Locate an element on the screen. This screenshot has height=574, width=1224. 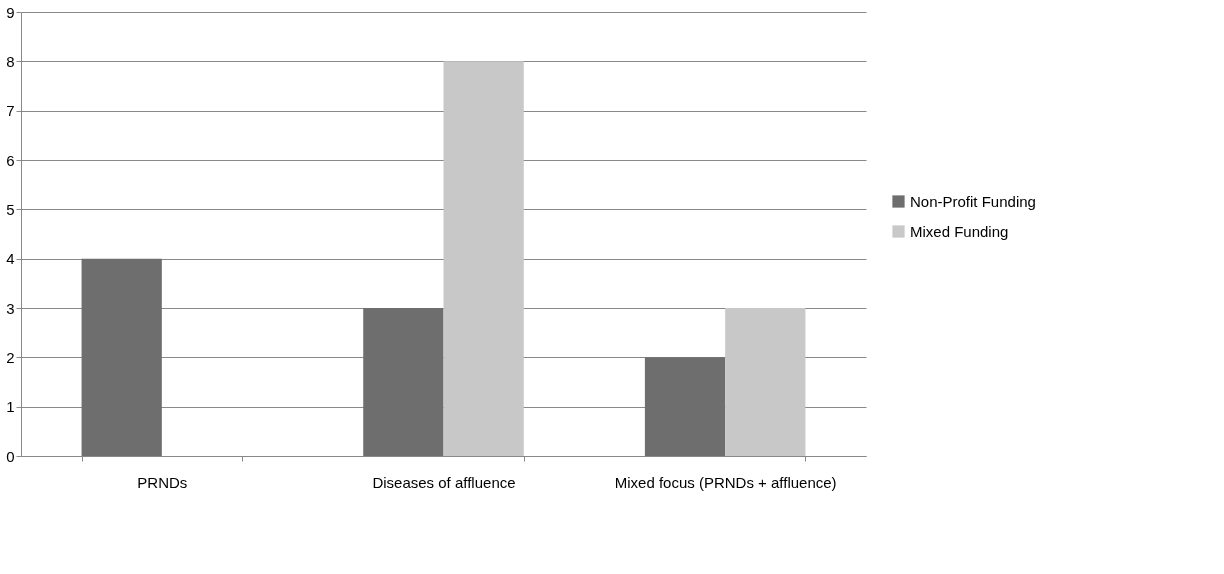
y-tick-label: 8 is located at coordinates (10, 61).